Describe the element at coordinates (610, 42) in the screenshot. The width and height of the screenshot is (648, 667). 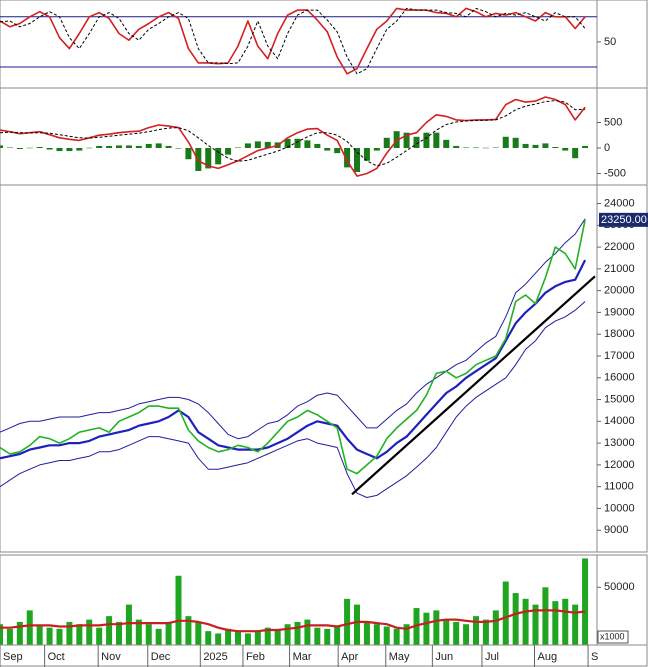
I see `y-tick-label: 50` at that location.